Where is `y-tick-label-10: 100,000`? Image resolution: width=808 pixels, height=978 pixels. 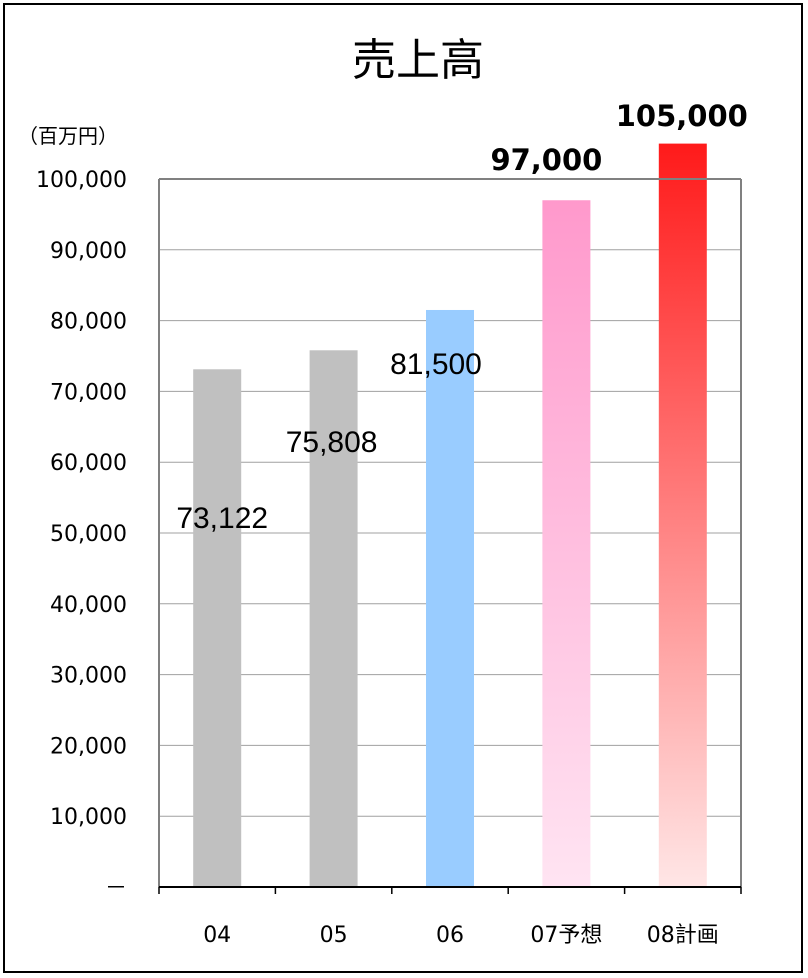 y-tick-label-10: 100,000 is located at coordinates (81, 180).